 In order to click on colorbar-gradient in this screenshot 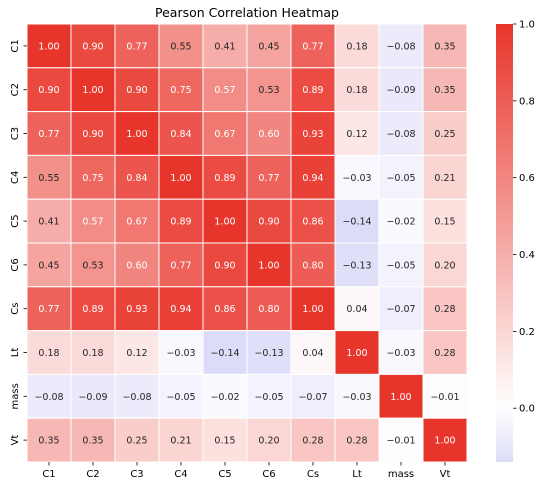, I will do `click(504, 243)`.